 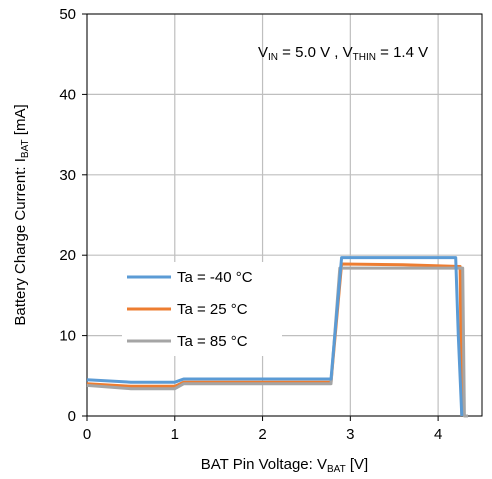 I want to click on annotation-part-0: V, so click(x=263, y=52).